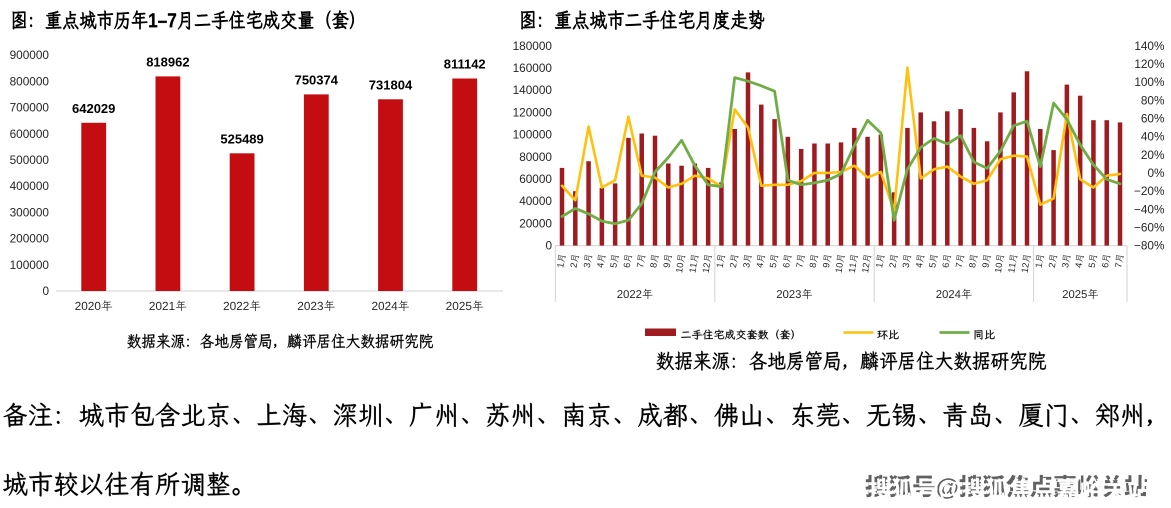  What do you see at coordinates (535, 223) in the screenshot?
I see `svg-text: 20000` at bounding box center [535, 223].